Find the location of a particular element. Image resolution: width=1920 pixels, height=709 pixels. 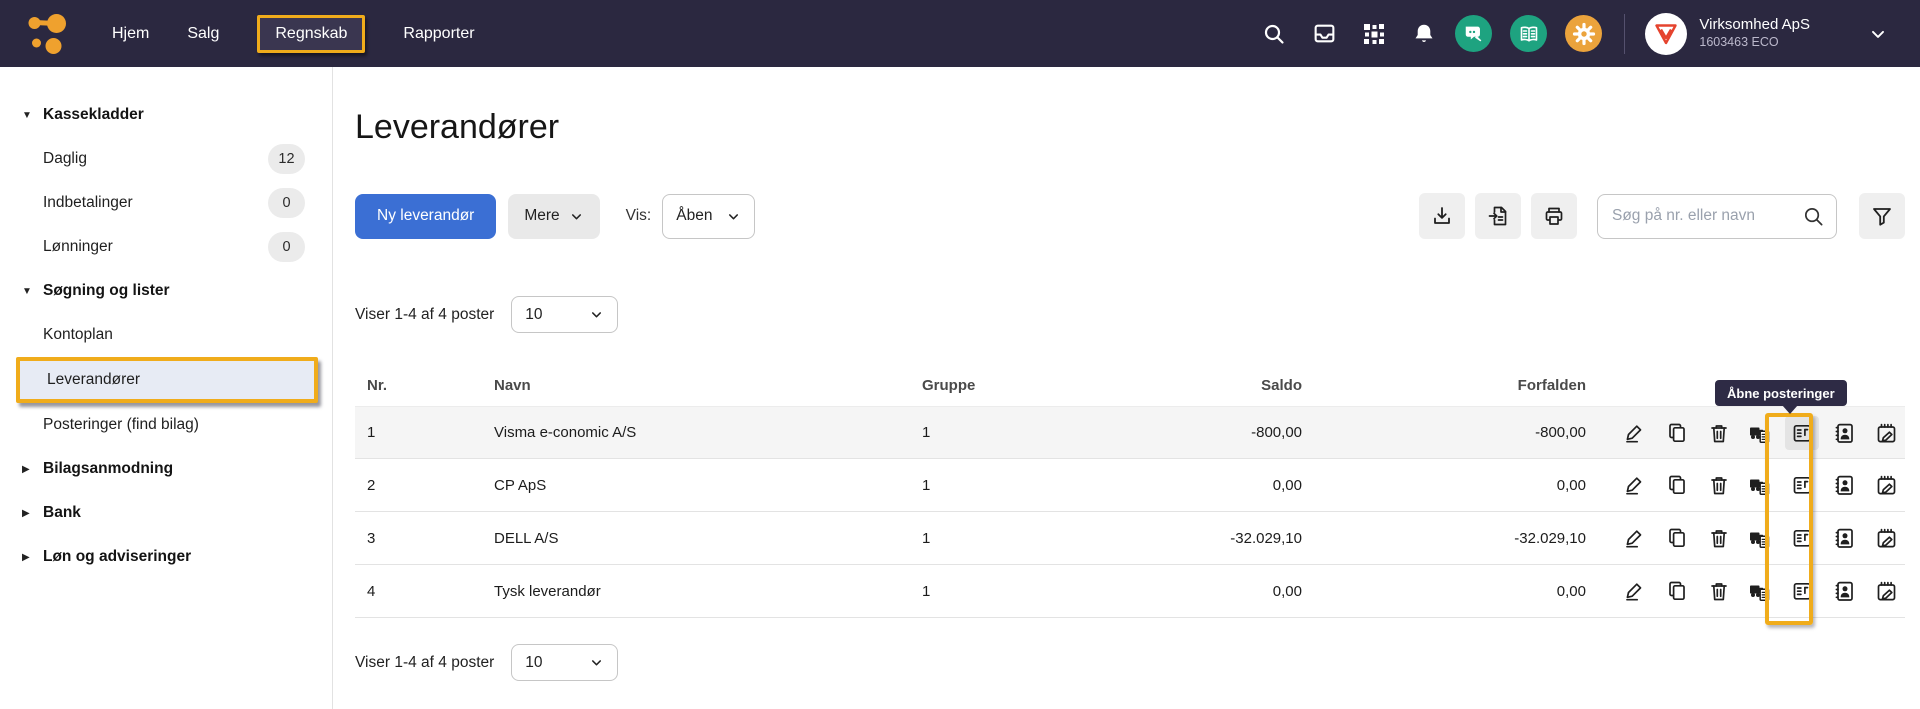

download-button is located at coordinates (1442, 216).